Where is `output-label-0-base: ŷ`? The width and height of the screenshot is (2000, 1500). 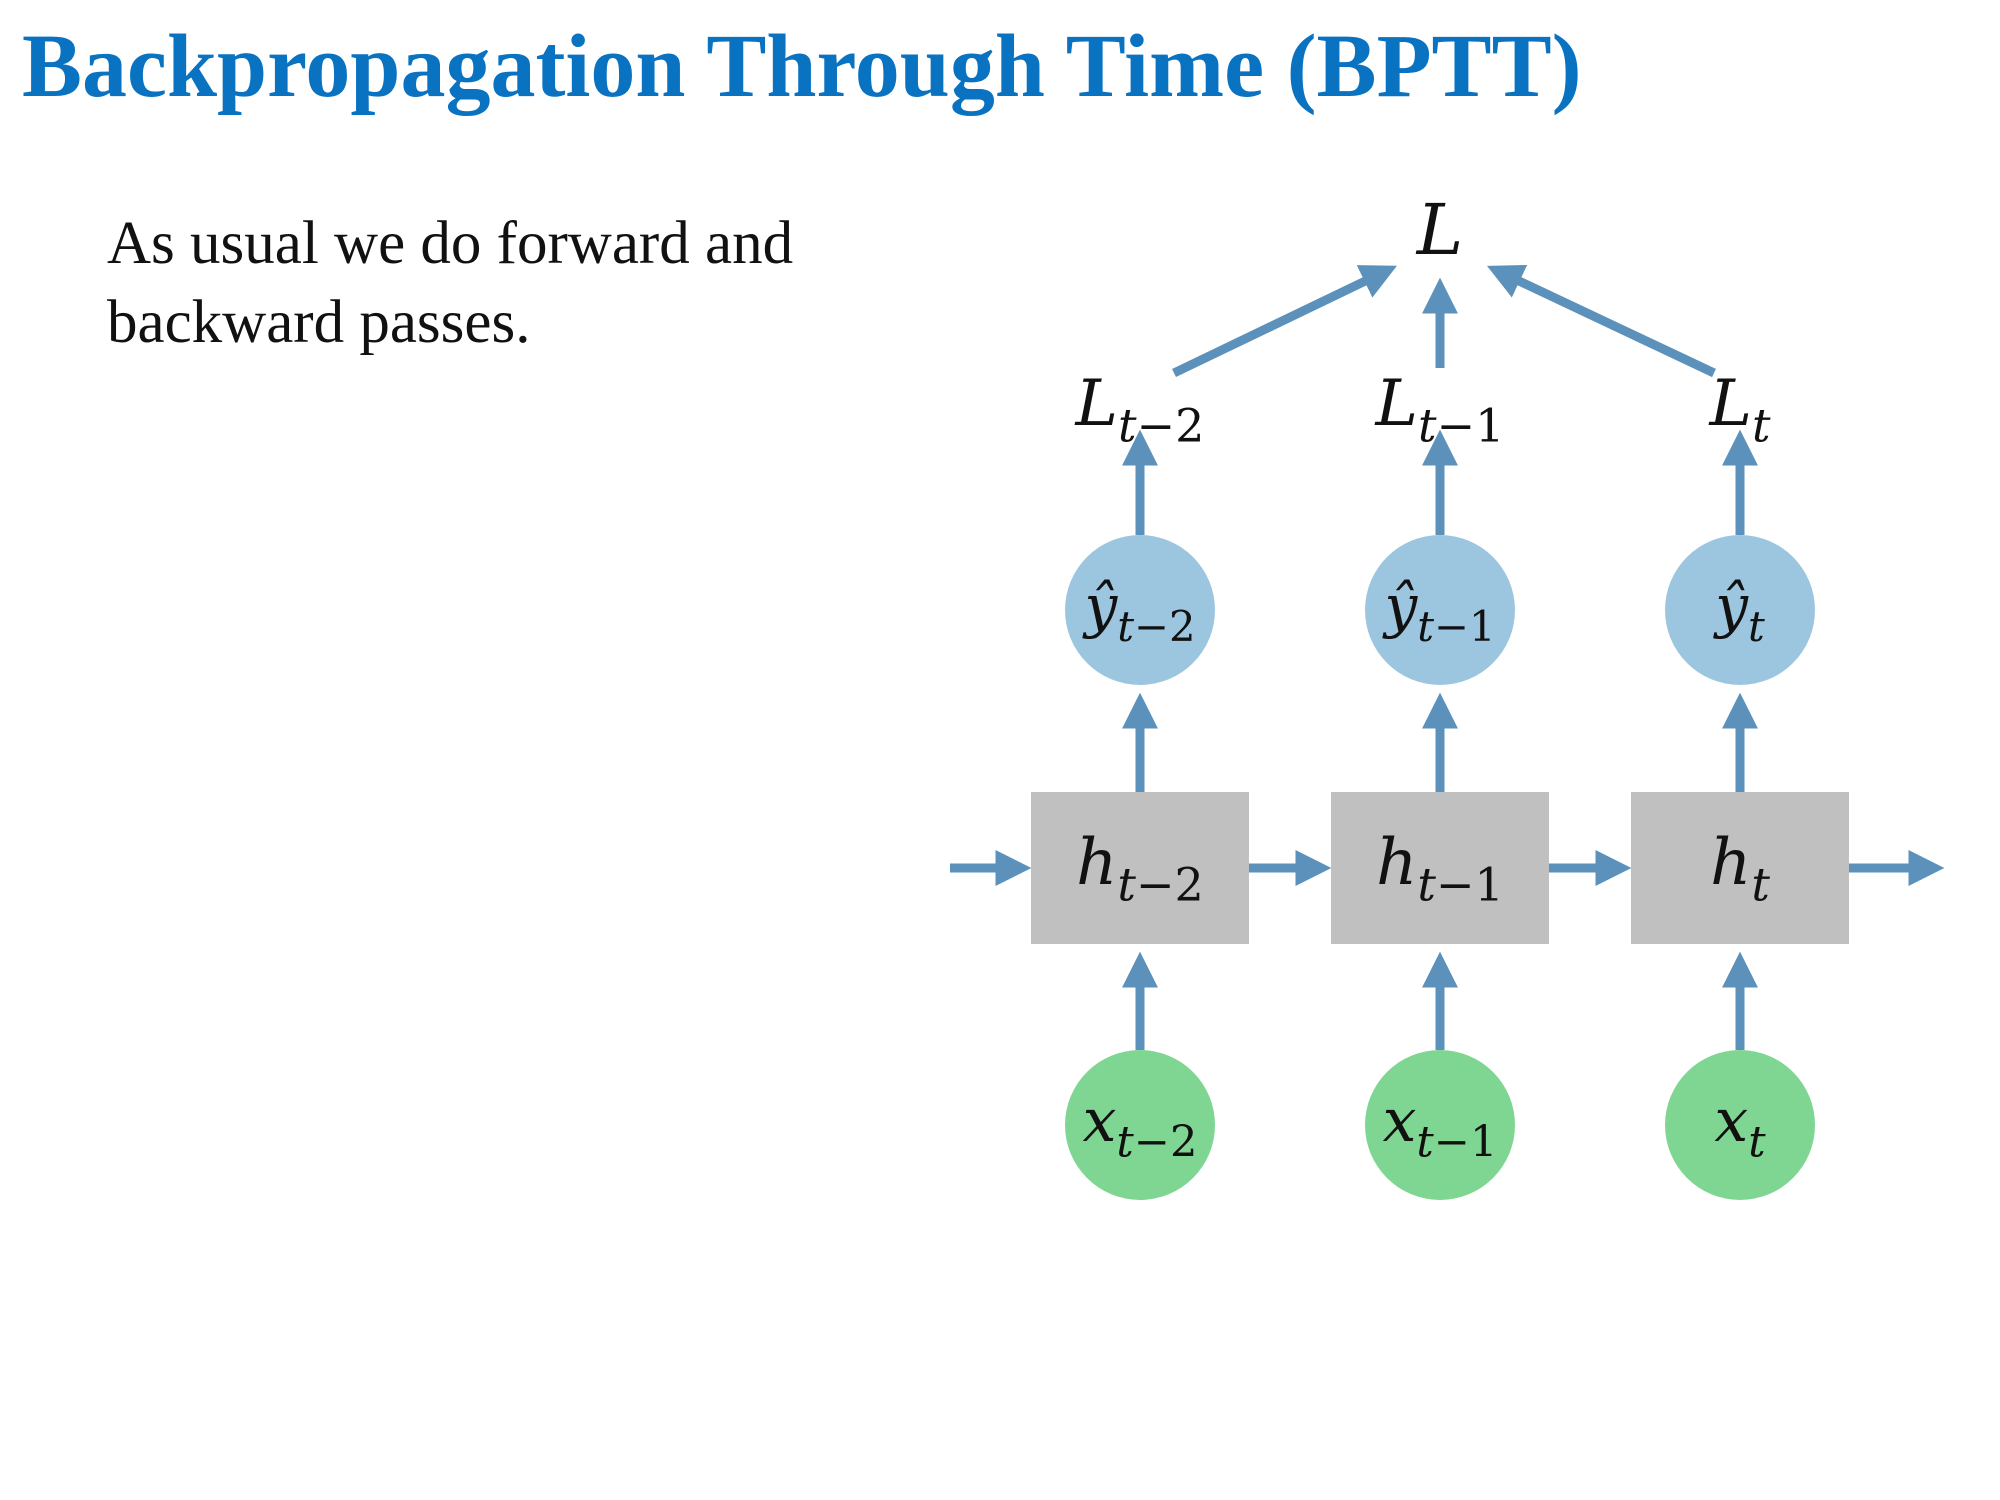
output-label-0-base: ŷ is located at coordinates (1099, 606).